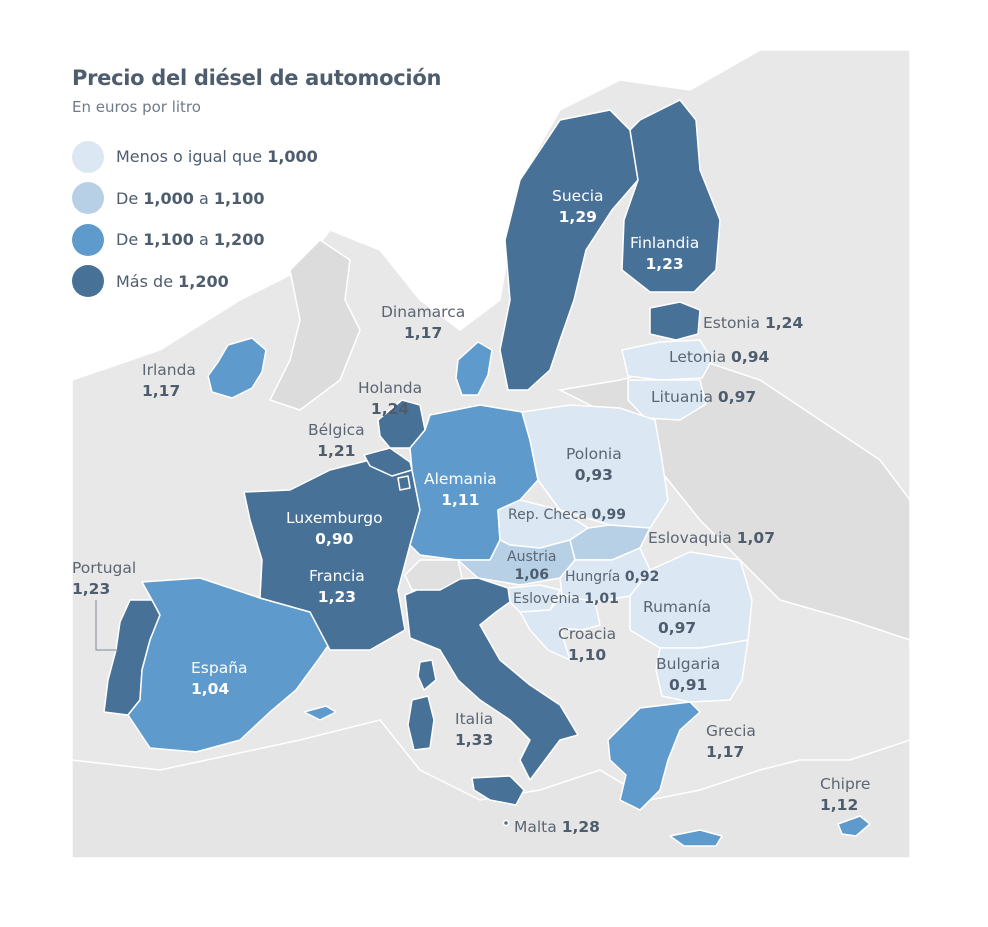 The height and width of the screenshot is (927, 988). I want to click on country-suecia, so click(569, 250).